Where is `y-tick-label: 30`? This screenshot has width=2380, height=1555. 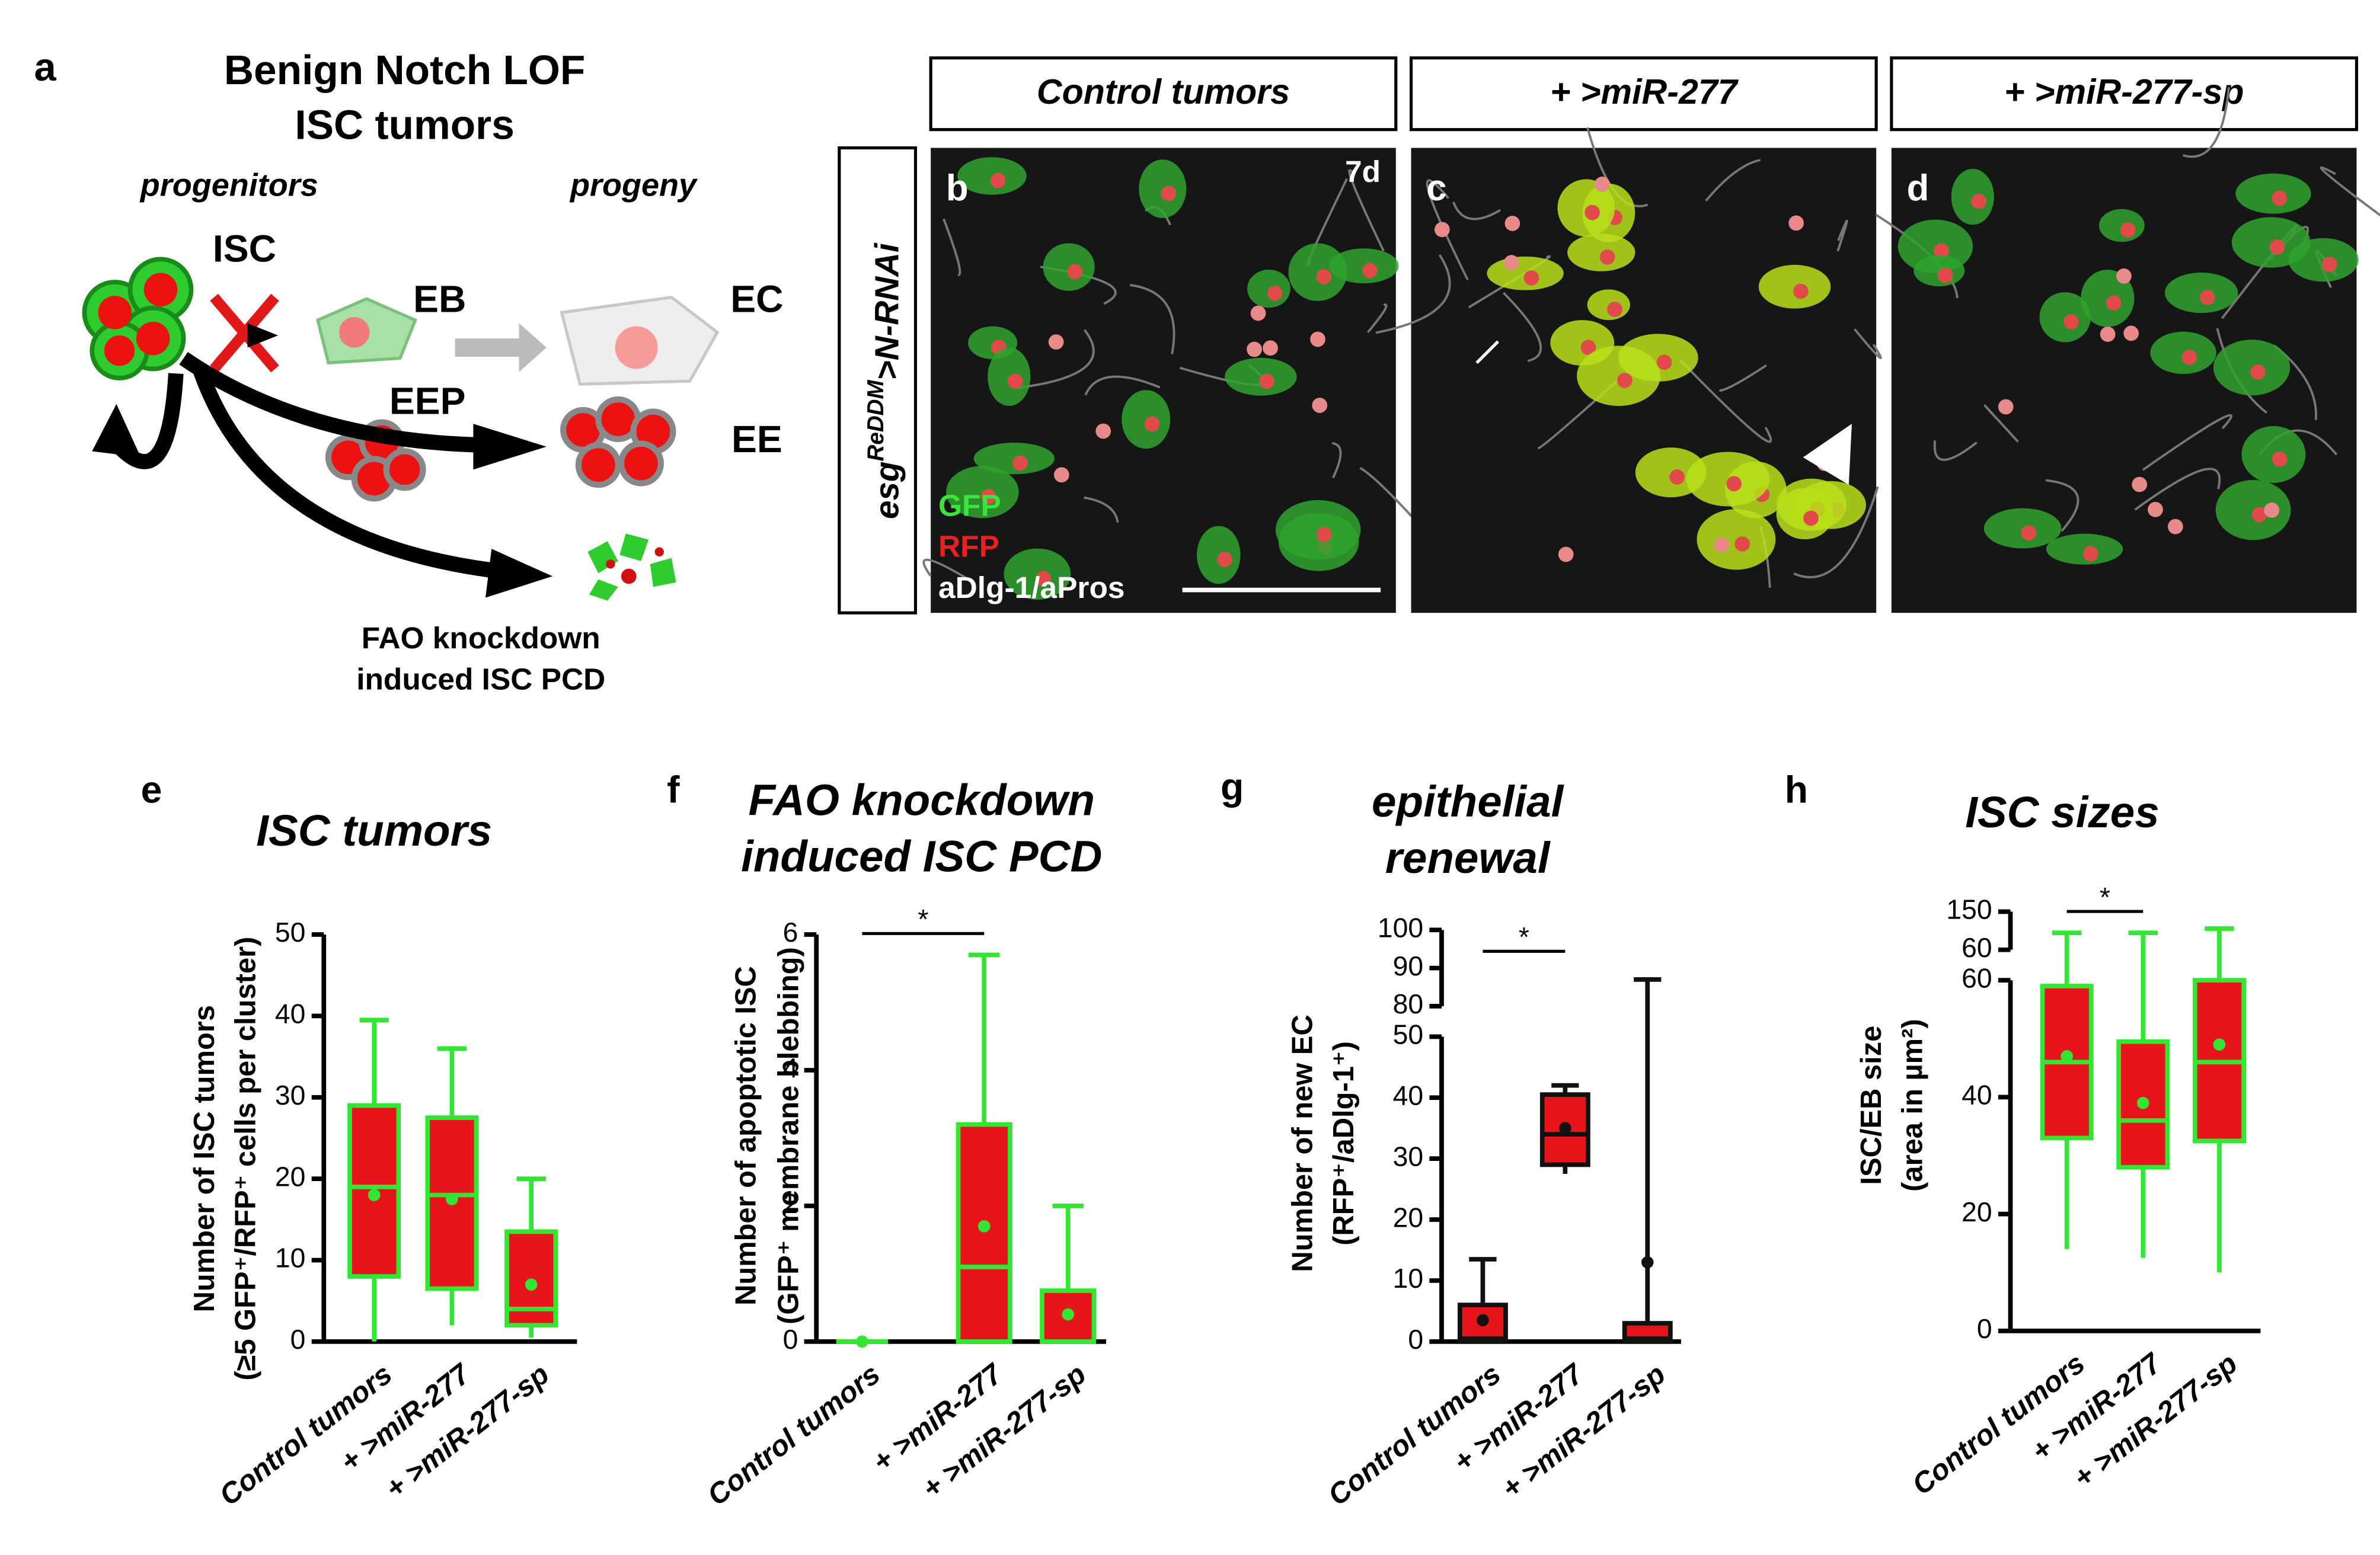 y-tick-label: 30 is located at coordinates (1408, 1156).